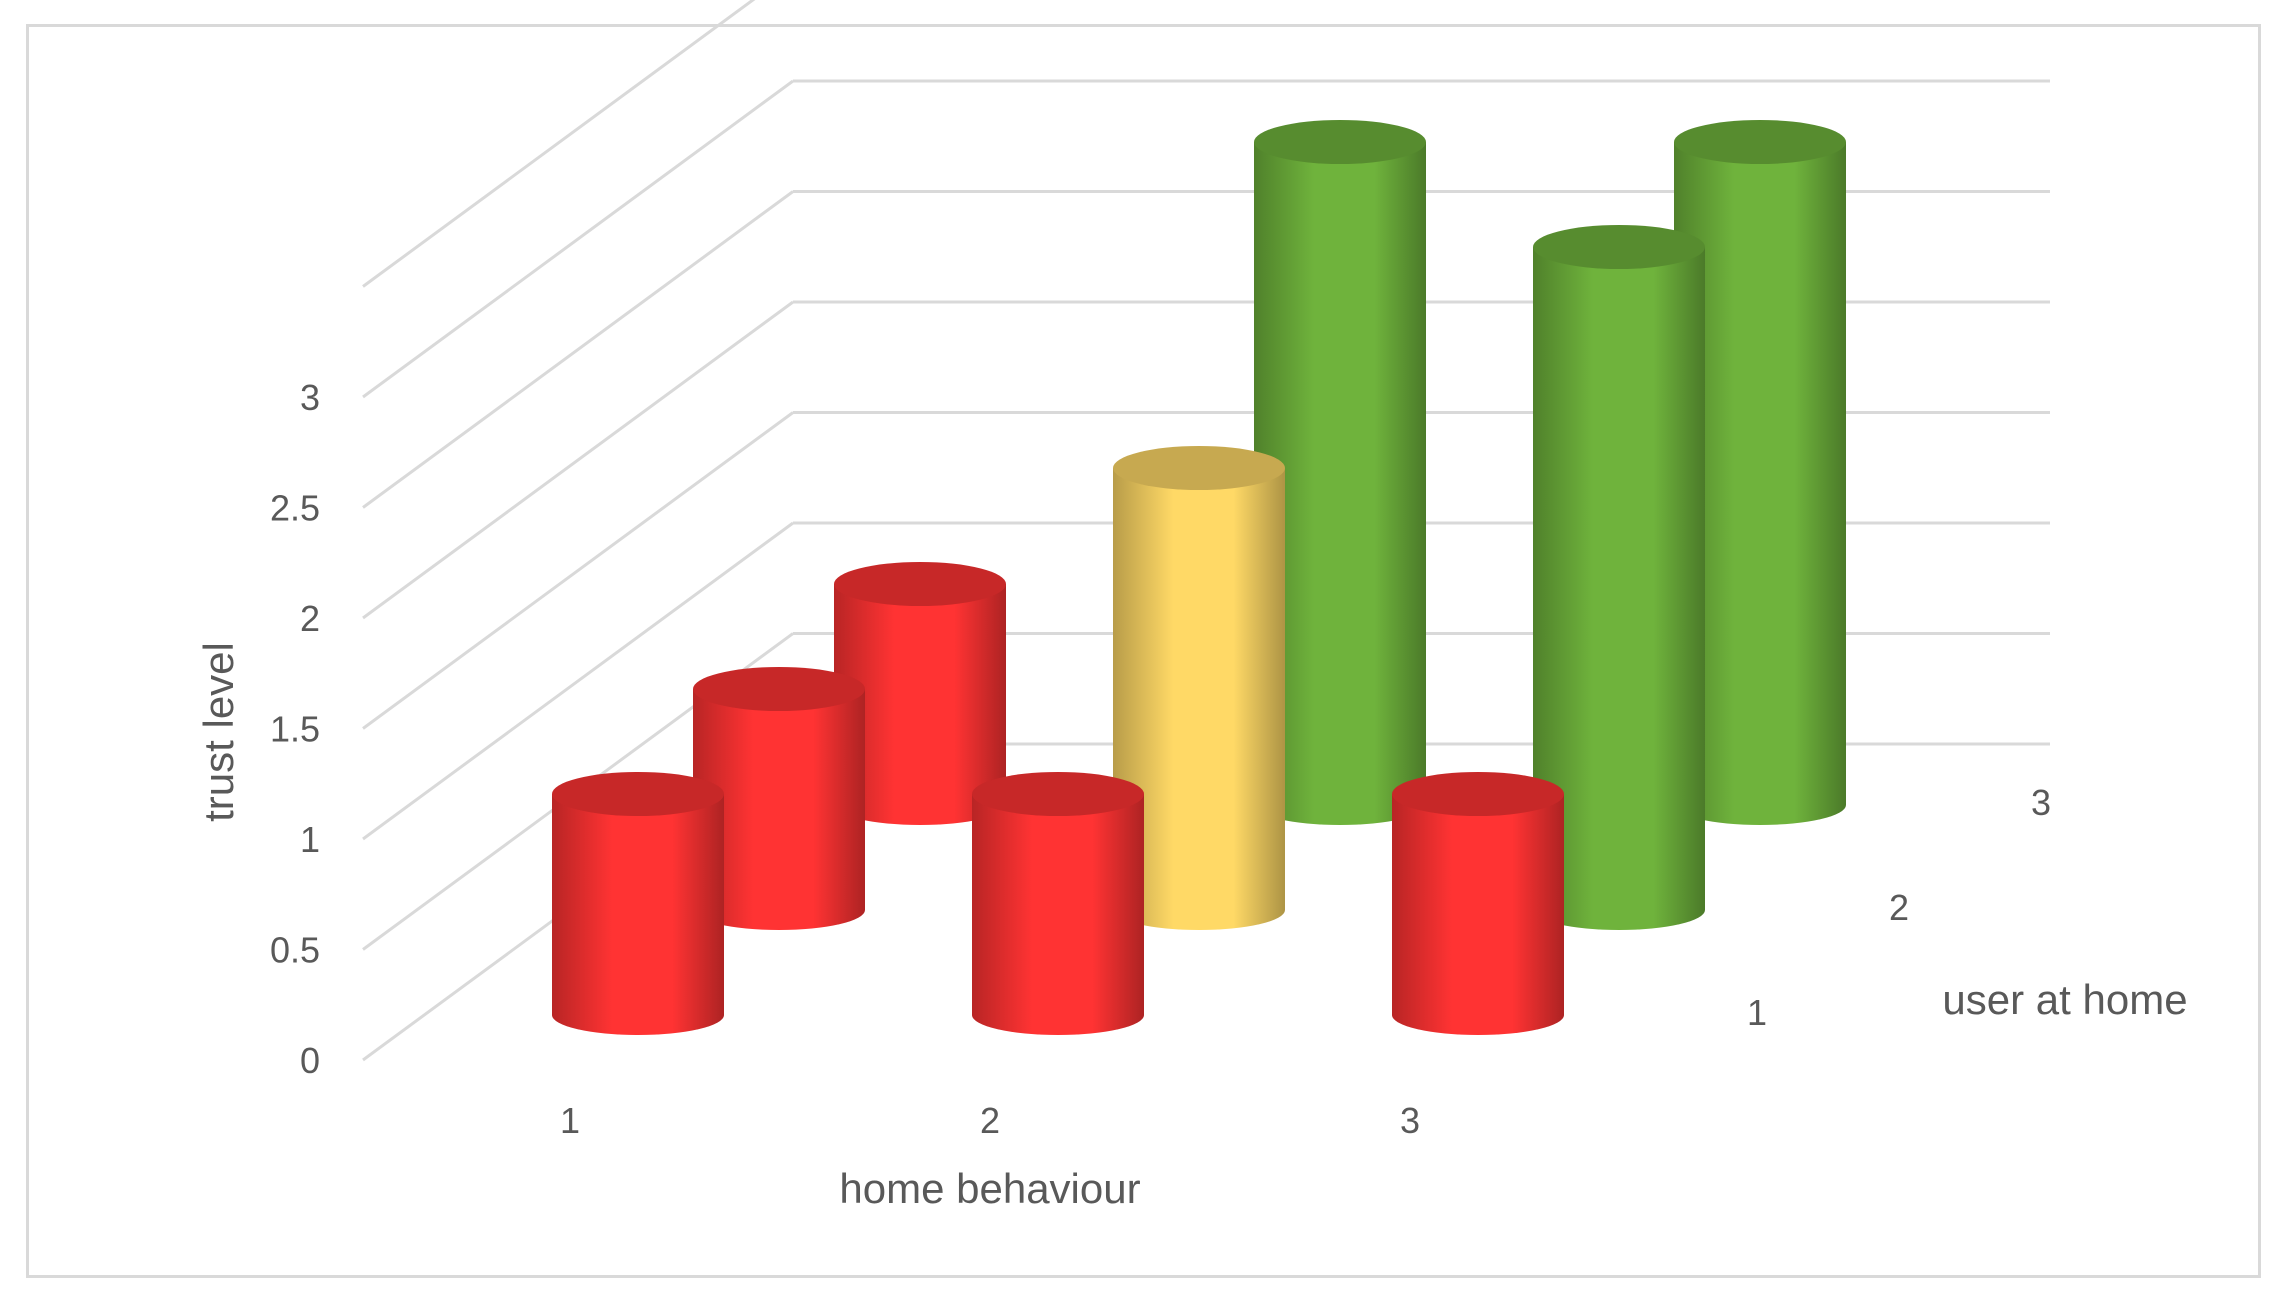  I want to click on bar-x1-z1, so click(638, 903).